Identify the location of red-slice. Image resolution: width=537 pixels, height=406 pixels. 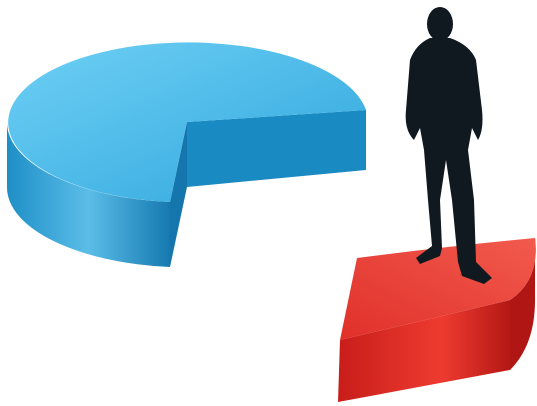
(437, 320).